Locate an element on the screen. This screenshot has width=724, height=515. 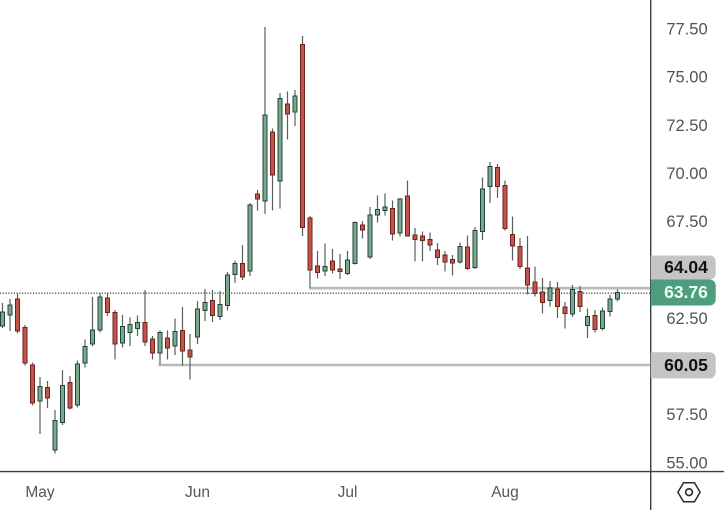
svg-text: 77.50 is located at coordinates (686, 30).